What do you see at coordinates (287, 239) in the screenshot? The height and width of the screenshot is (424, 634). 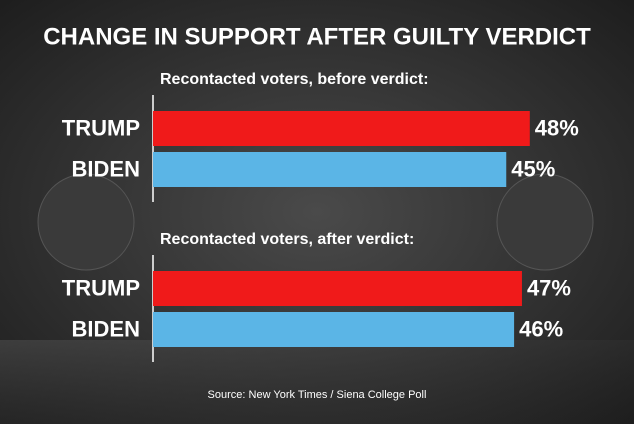 I see `panel-title: Recontacted voters, after verdict:` at bounding box center [287, 239].